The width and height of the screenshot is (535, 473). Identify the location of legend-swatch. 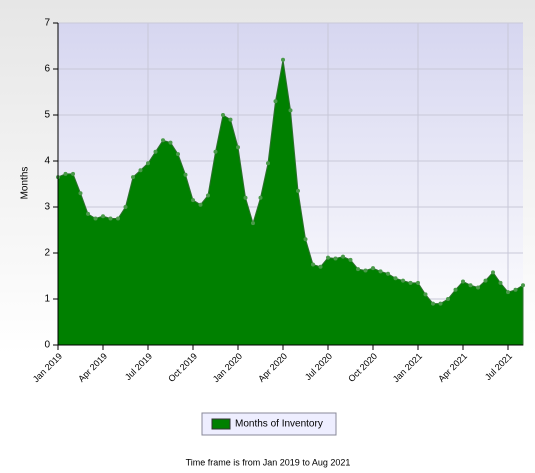
(221, 424).